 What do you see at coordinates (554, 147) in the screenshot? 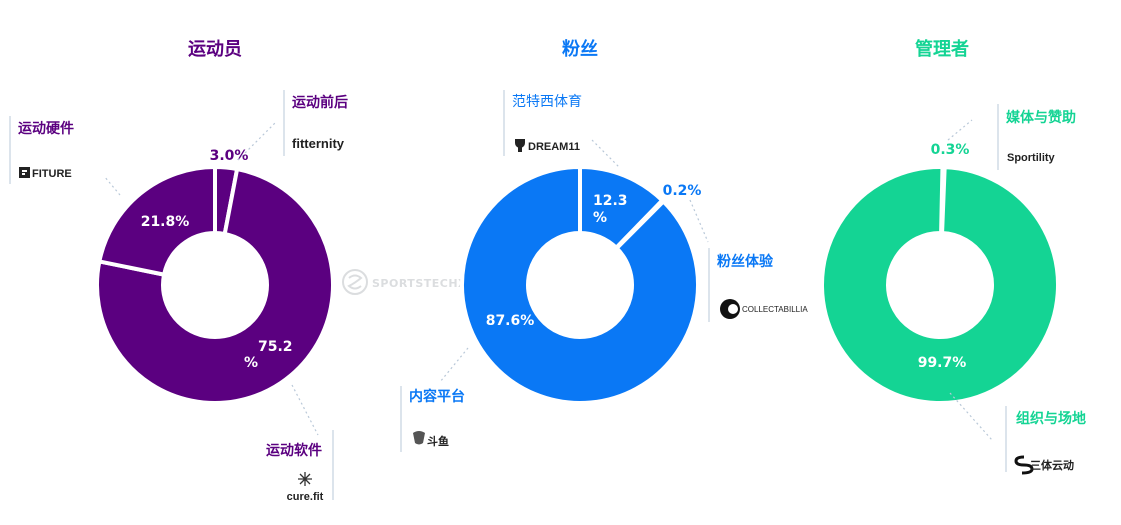
I see `brand-dream11: DREAM11` at bounding box center [554, 147].